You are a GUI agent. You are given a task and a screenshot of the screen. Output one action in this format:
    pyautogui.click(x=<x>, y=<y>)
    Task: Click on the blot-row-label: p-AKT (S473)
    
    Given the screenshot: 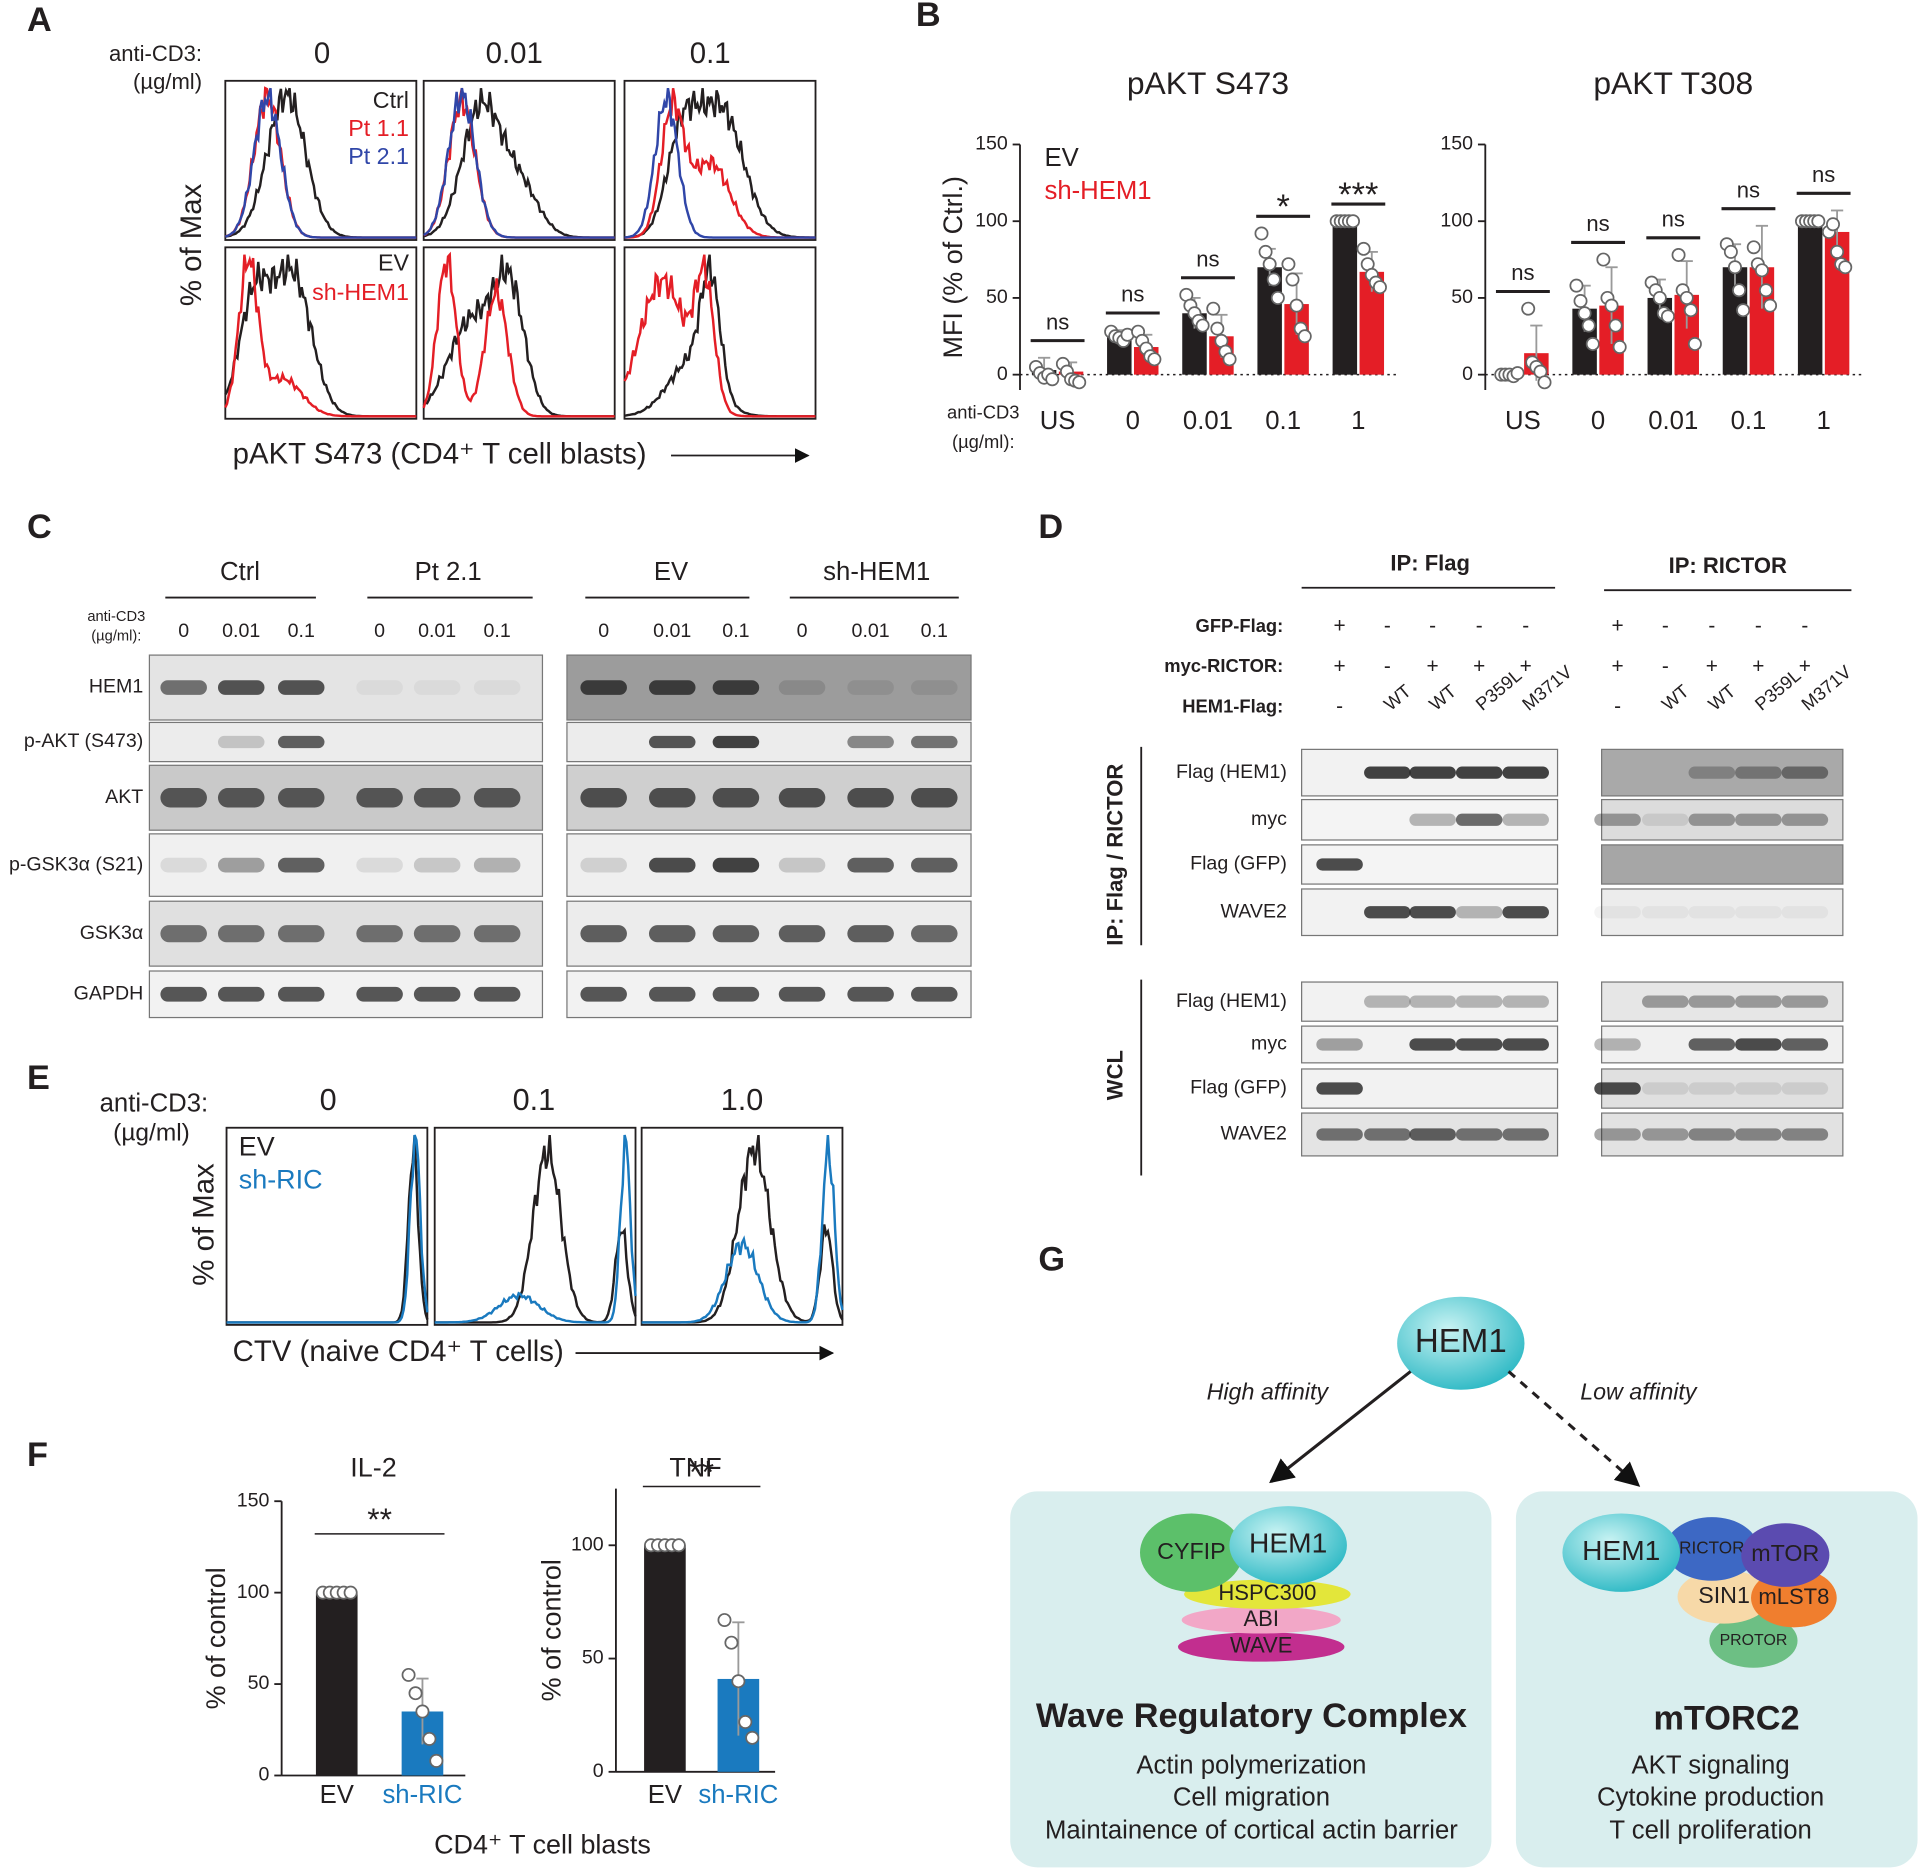 What is the action you would take?
    pyautogui.click(x=83, y=741)
    